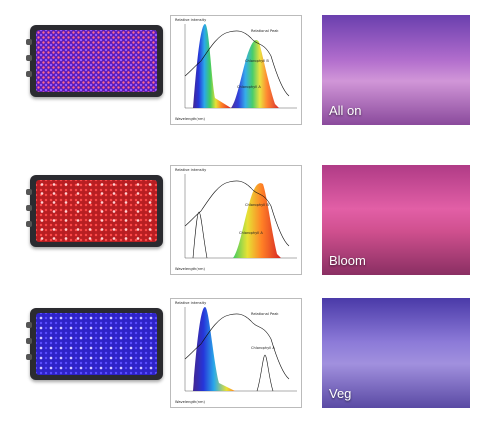  What do you see at coordinates (345, 110) in the screenshot?
I see `mode-label: All on` at bounding box center [345, 110].